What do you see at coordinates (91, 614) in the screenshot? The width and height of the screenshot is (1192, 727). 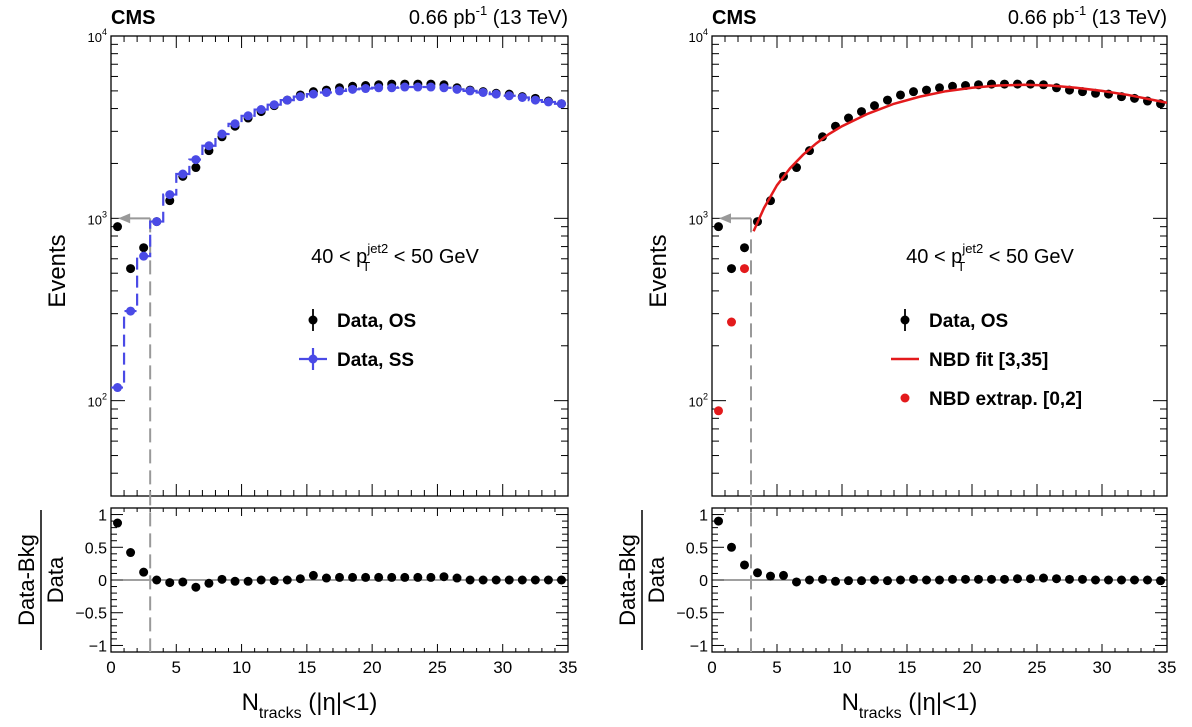 I see `ratio-y-tick-label: −0.5` at bounding box center [91, 614].